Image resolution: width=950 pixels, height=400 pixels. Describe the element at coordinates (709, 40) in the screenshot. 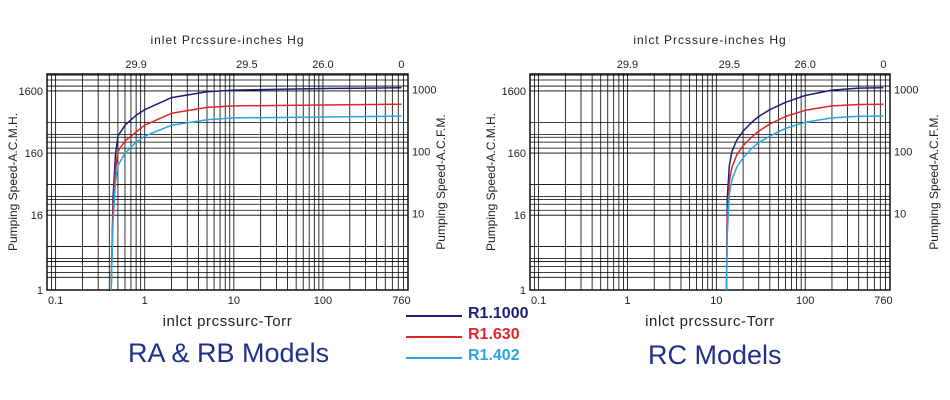

I see `x2-axis-label: inlct Prcssure-inches Hg` at that location.